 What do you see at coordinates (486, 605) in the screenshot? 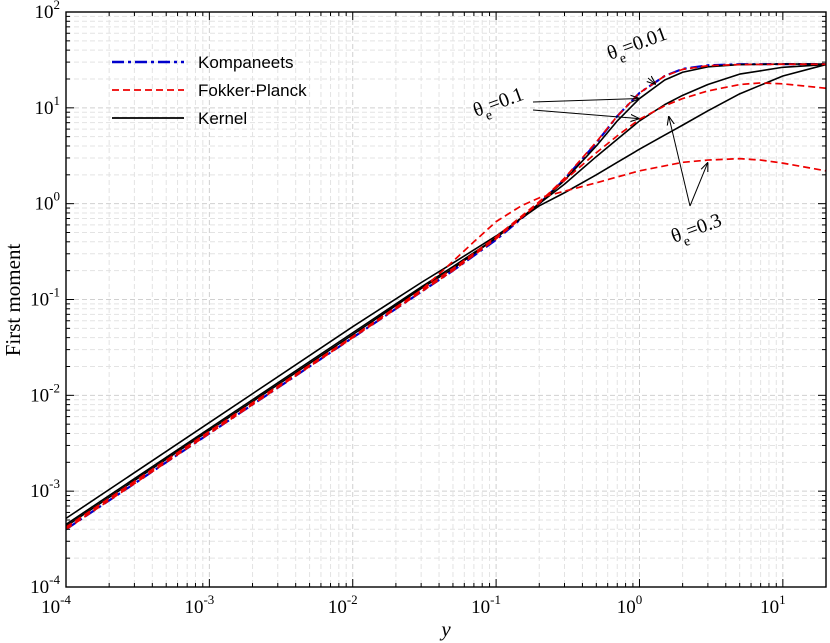
I see `x-tick-label: 10⁻¹` at bounding box center [486, 605].